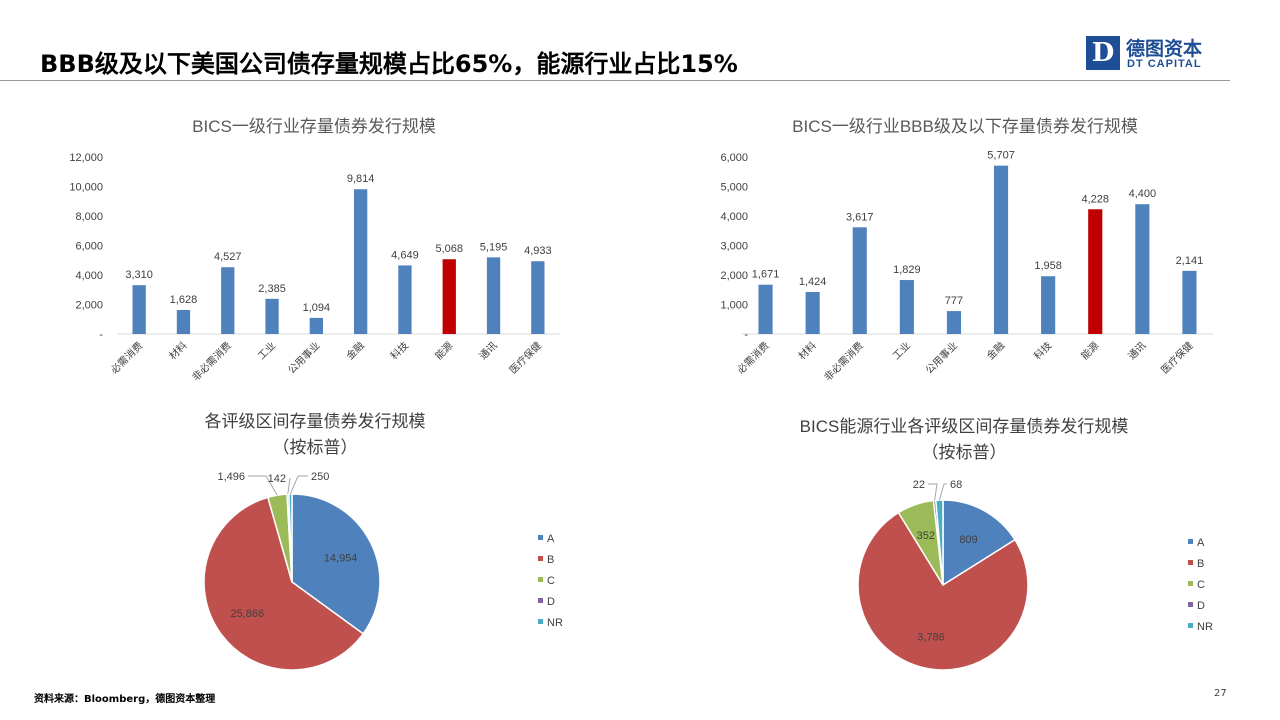 This screenshot has width=1280, height=720. Describe the element at coordinates (806, 350) in the screenshot. I see `x-tick-label: 材料` at that location.